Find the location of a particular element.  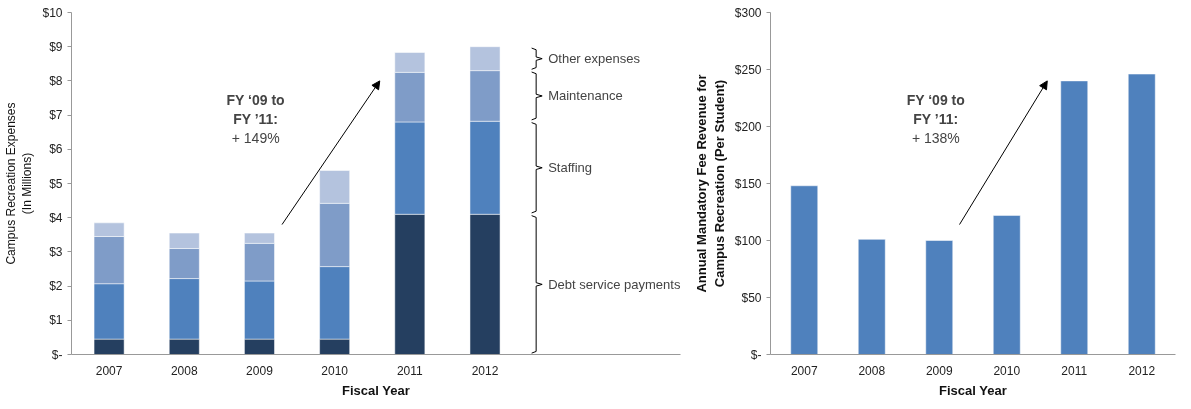

text: Staffing is located at coordinates (570, 168).